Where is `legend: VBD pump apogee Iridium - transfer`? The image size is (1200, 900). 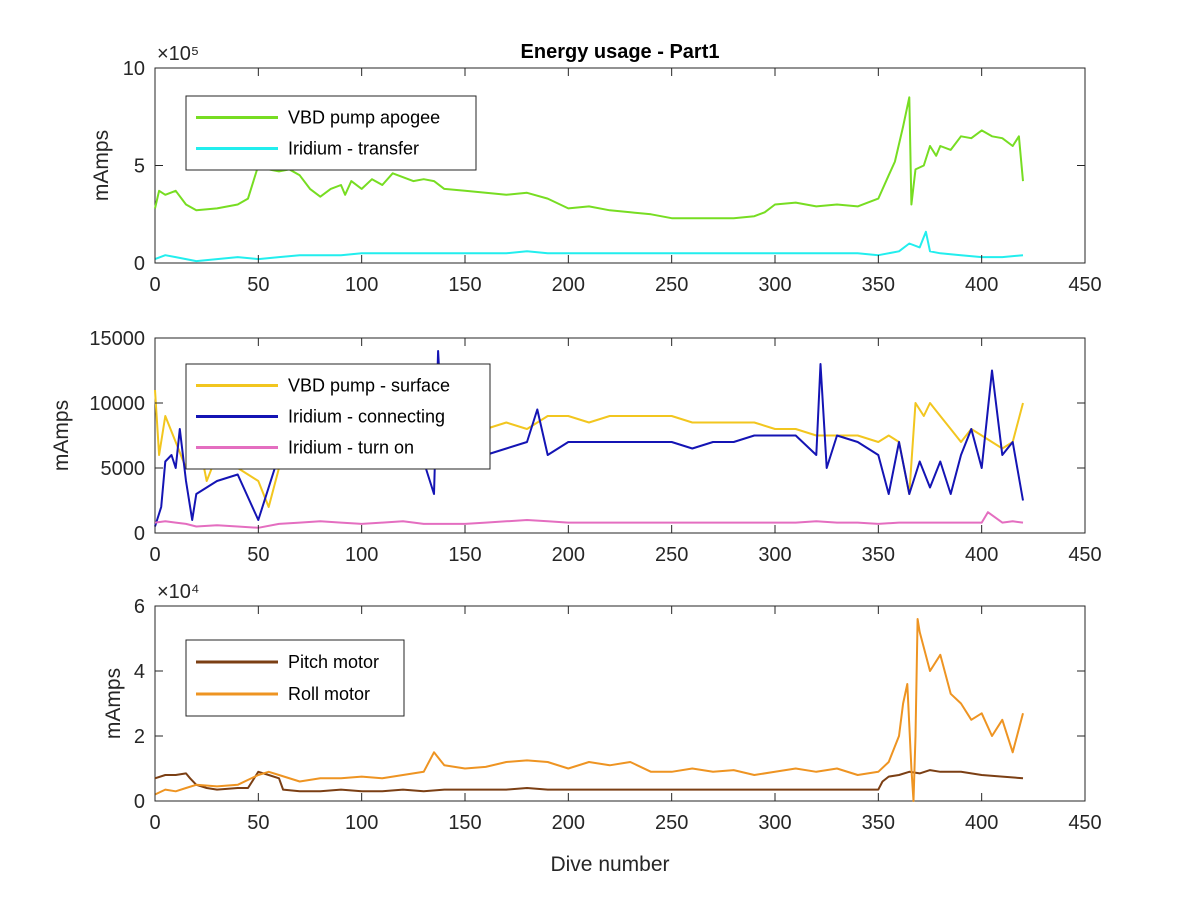
legend: VBD pump apogee Iridium - transfer is located at coordinates (331, 133).